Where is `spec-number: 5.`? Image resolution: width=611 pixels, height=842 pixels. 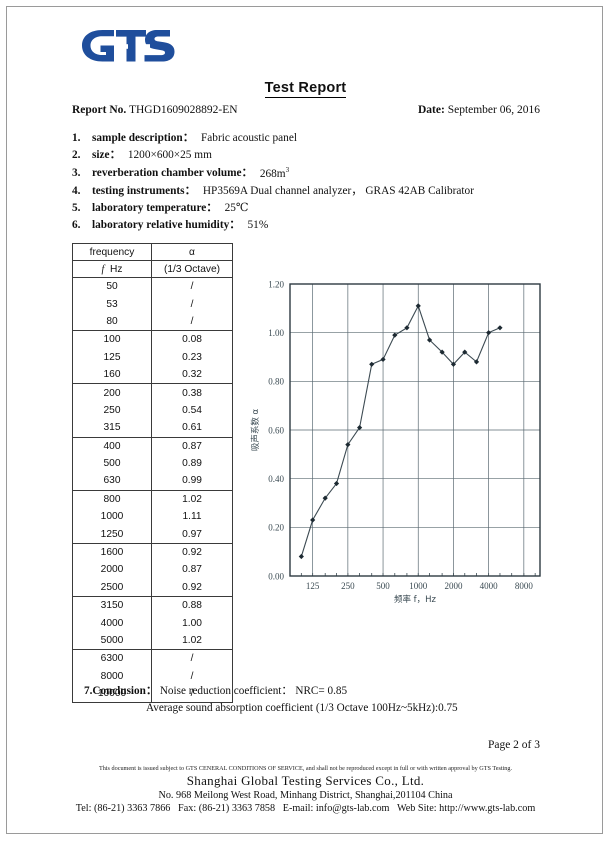 spec-number: 5. is located at coordinates (76, 207).